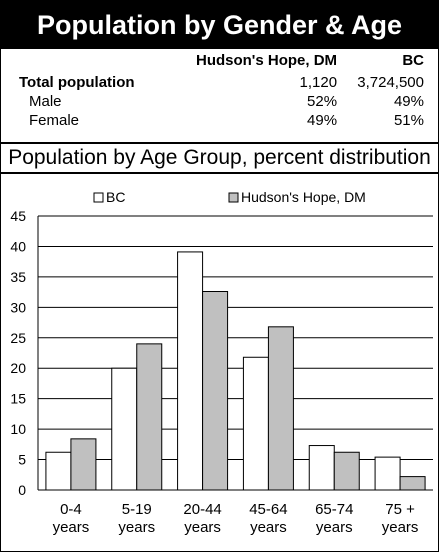  Describe the element at coordinates (137, 509) in the screenshot. I see `x-tick-label: 5-19` at that location.